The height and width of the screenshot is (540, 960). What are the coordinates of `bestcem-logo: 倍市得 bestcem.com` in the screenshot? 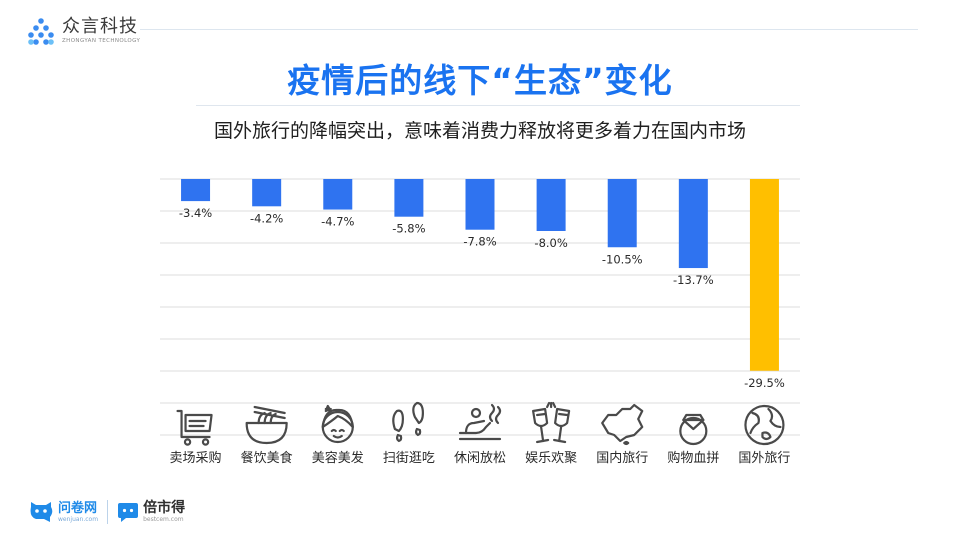 It's located at (151, 512).